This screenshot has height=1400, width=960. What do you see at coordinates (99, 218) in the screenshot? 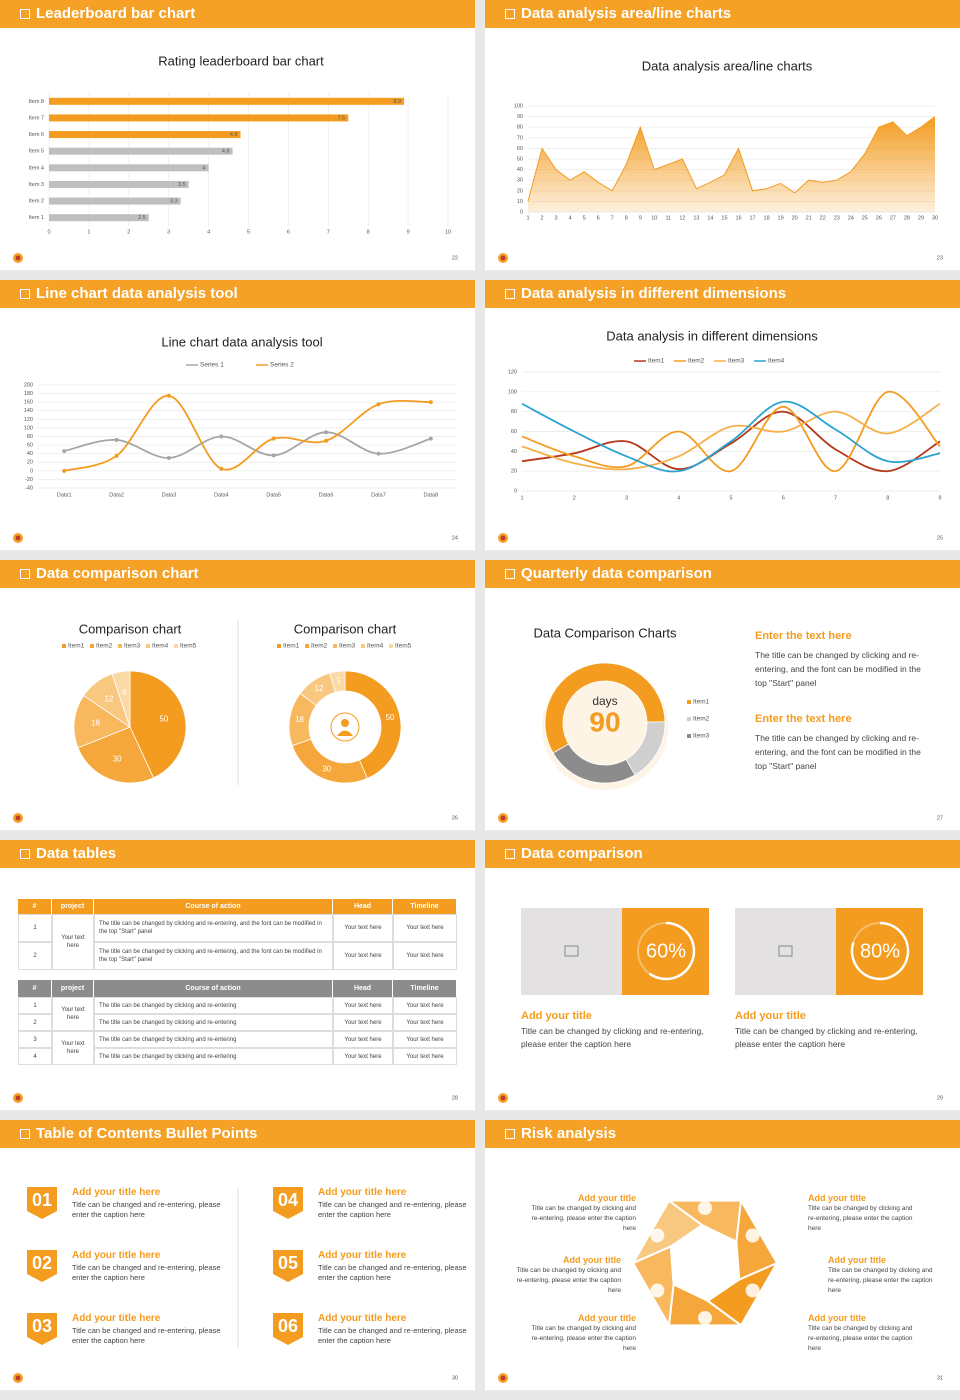
I see `bar` at bounding box center [99, 218].